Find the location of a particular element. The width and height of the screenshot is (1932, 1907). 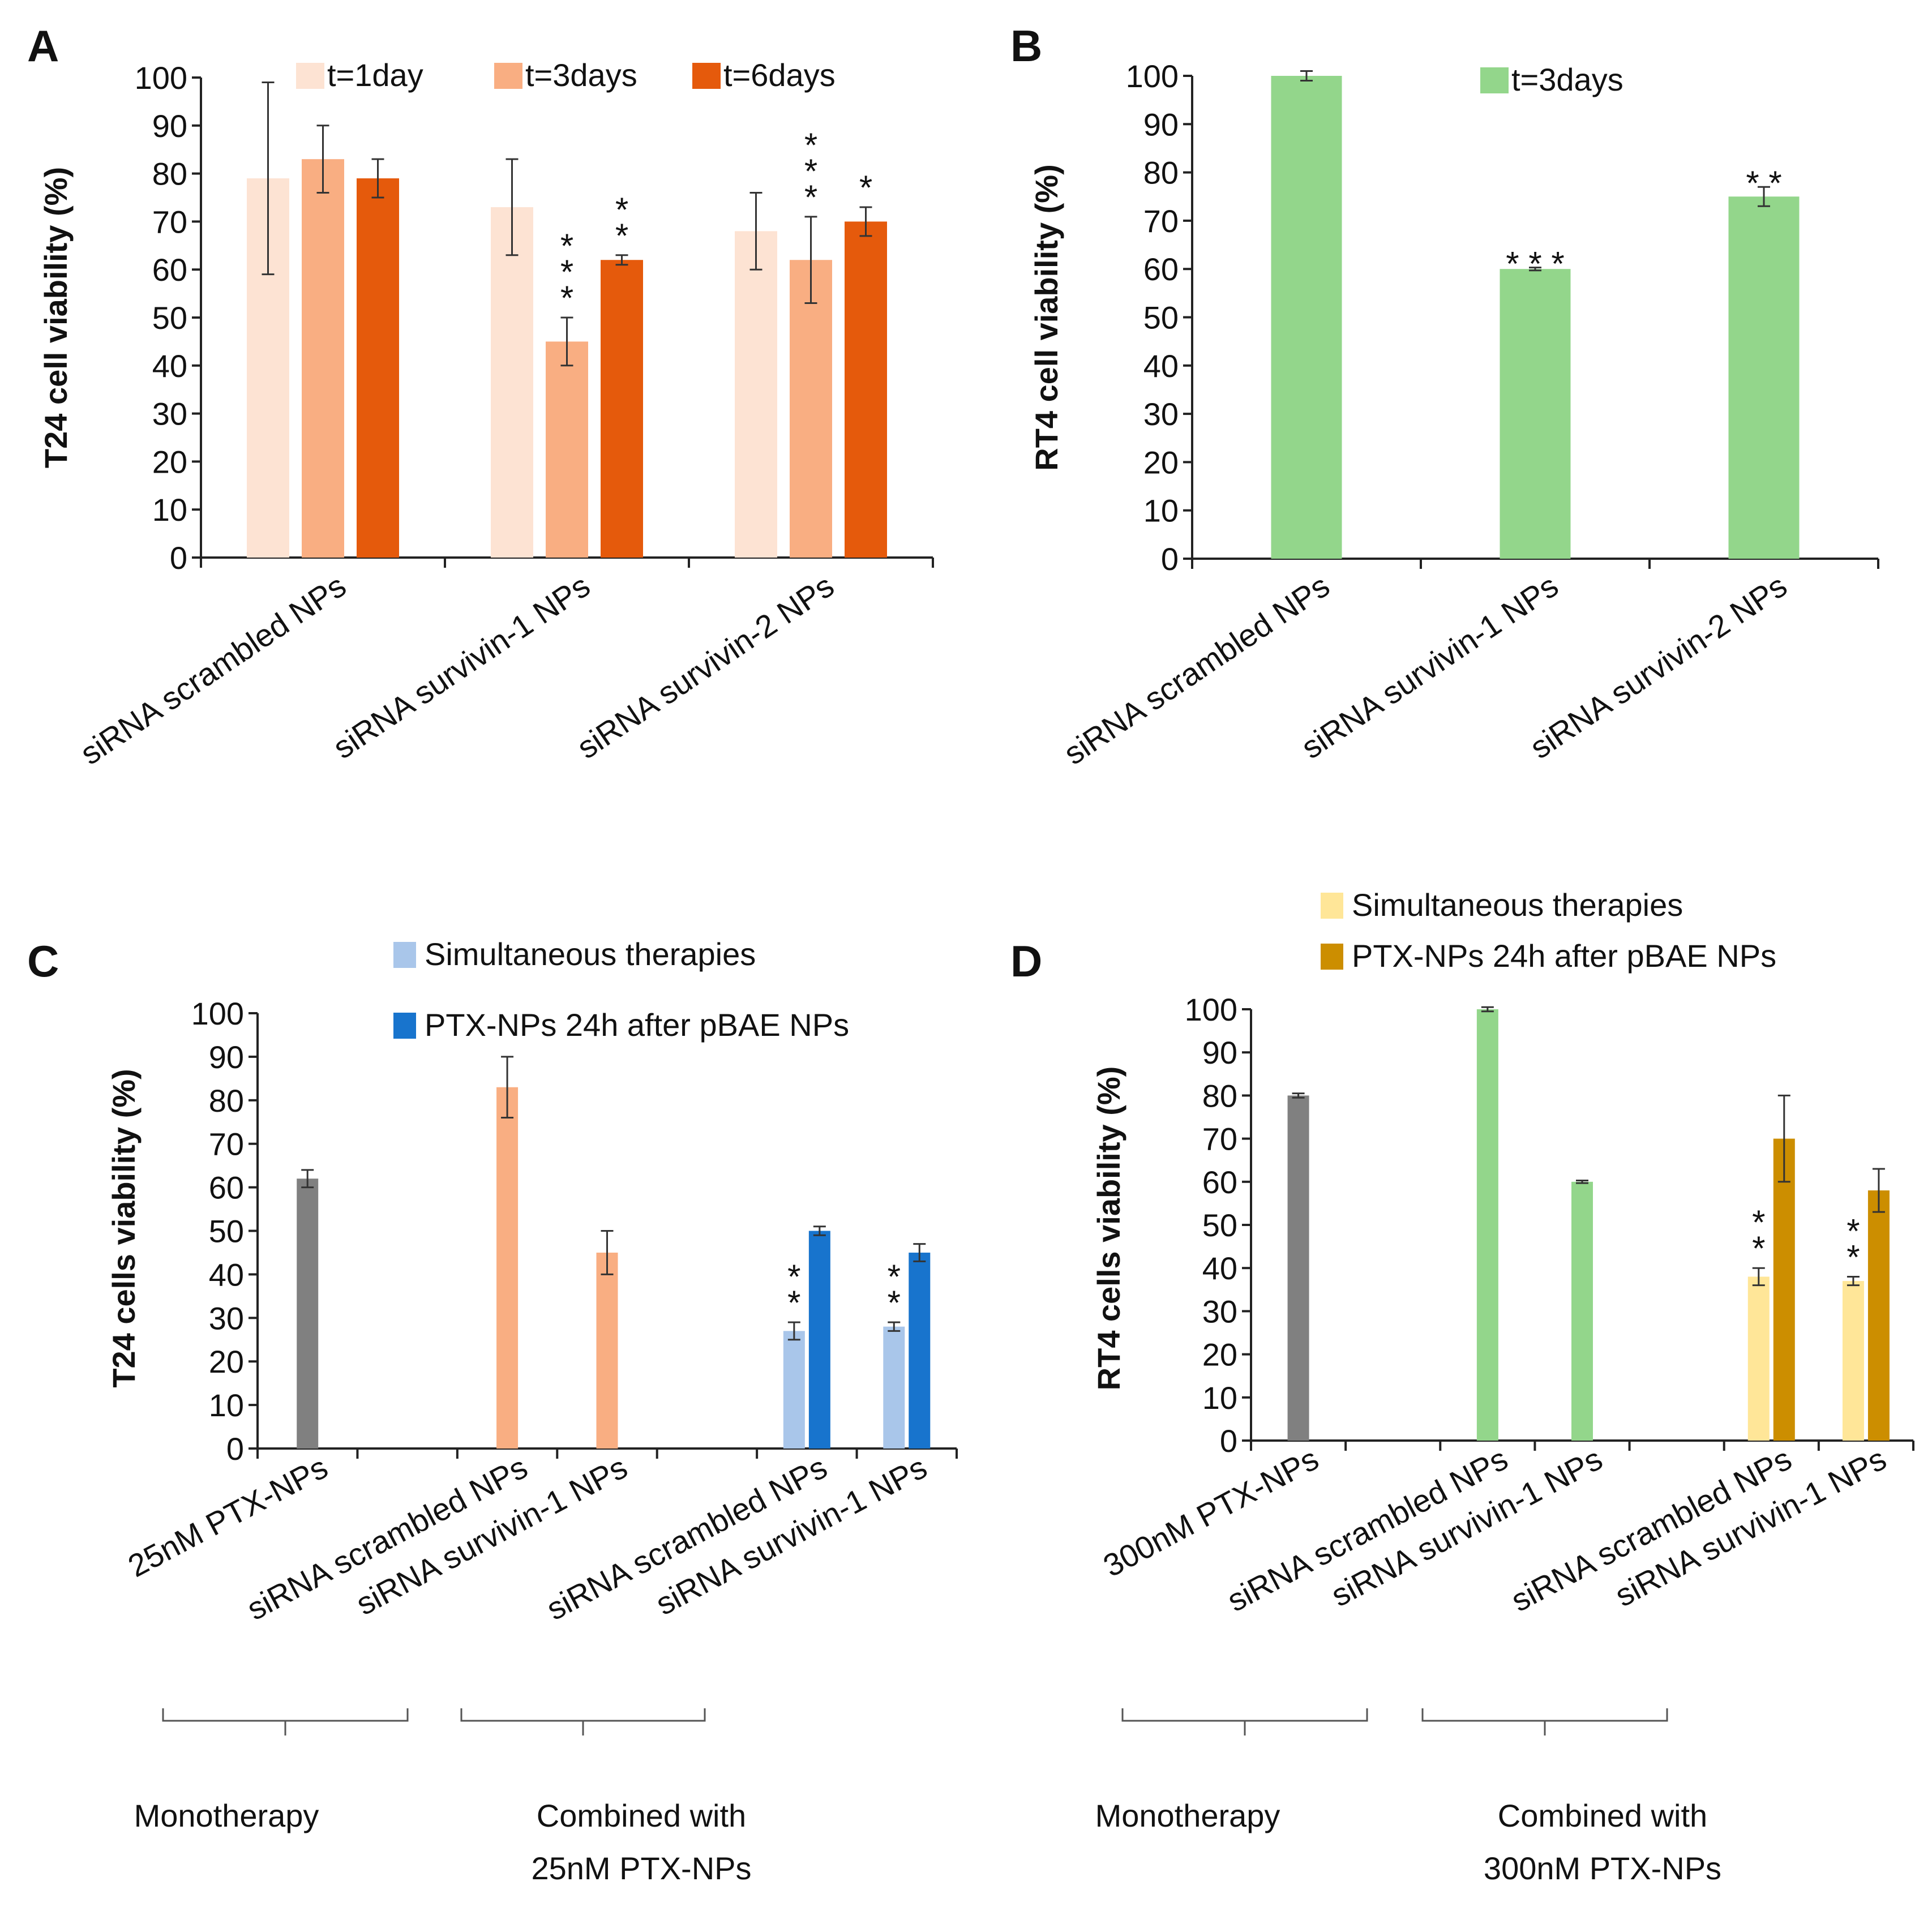

bar-sirna-scrambled-nps-left is located at coordinates (794, 1390).